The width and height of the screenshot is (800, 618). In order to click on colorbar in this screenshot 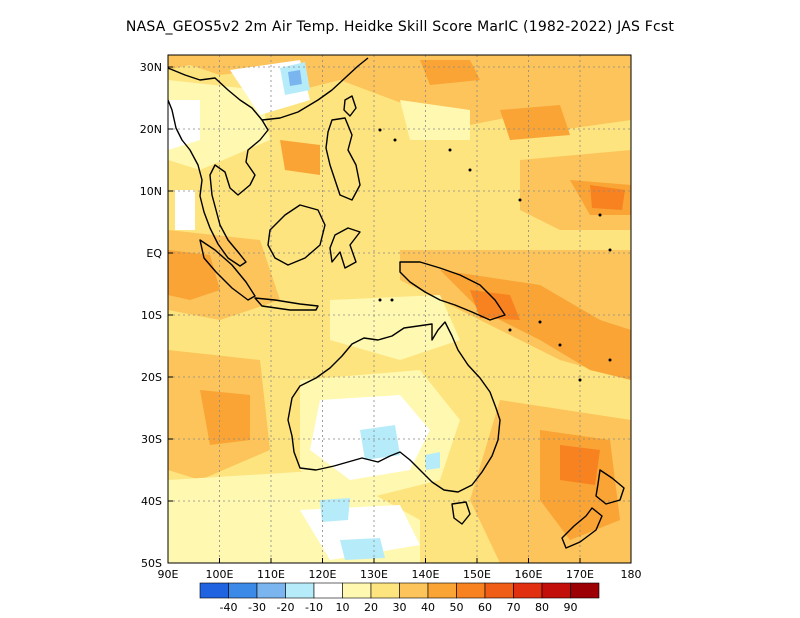, I will do `click(399, 590)`.